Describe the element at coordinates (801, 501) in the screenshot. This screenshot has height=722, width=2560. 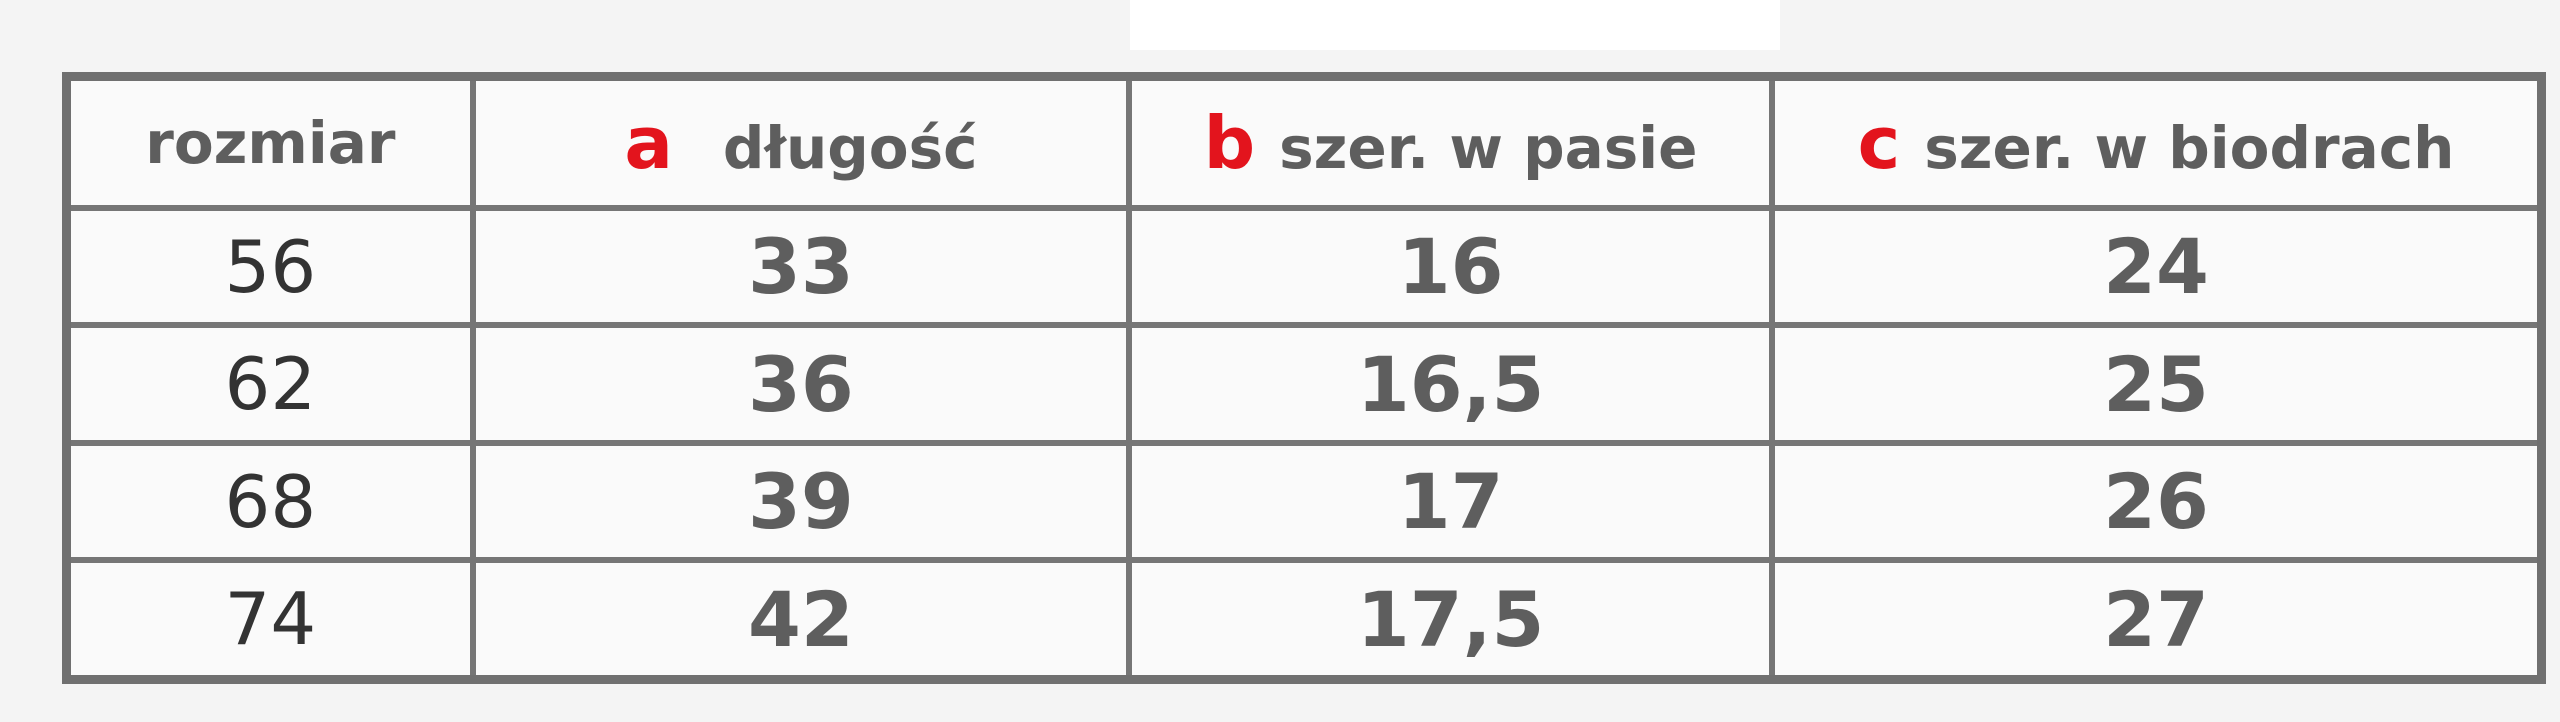
I see `cell-length: 39` at that location.